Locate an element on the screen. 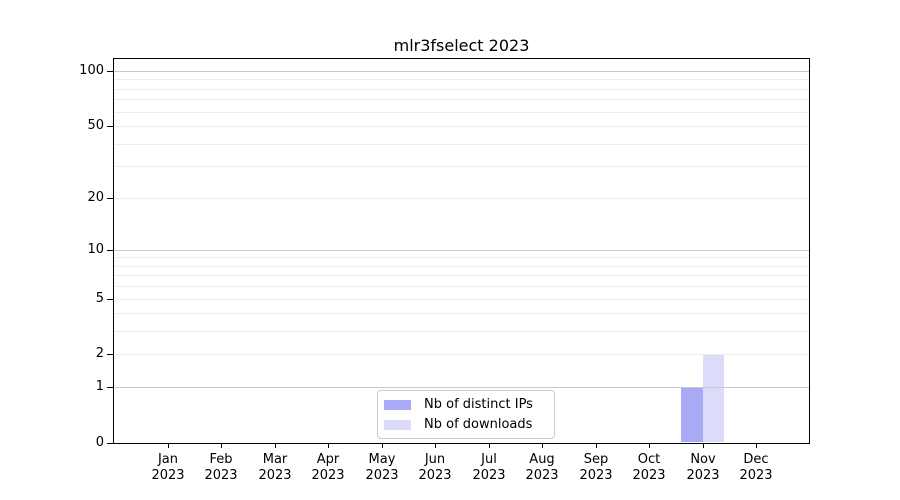 The width and height of the screenshot is (900, 500). legend-item-downloads: Nb of downloads is located at coordinates (469, 425).